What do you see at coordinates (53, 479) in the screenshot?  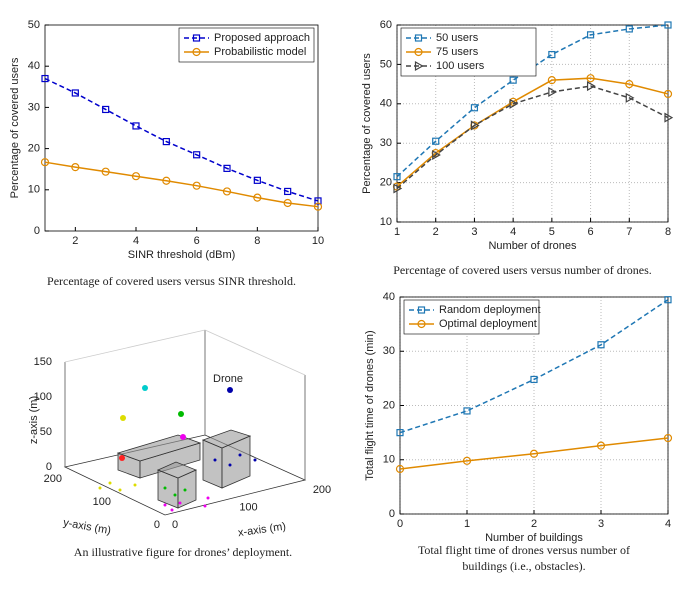 I see `tick-label: 200` at bounding box center [53, 479].